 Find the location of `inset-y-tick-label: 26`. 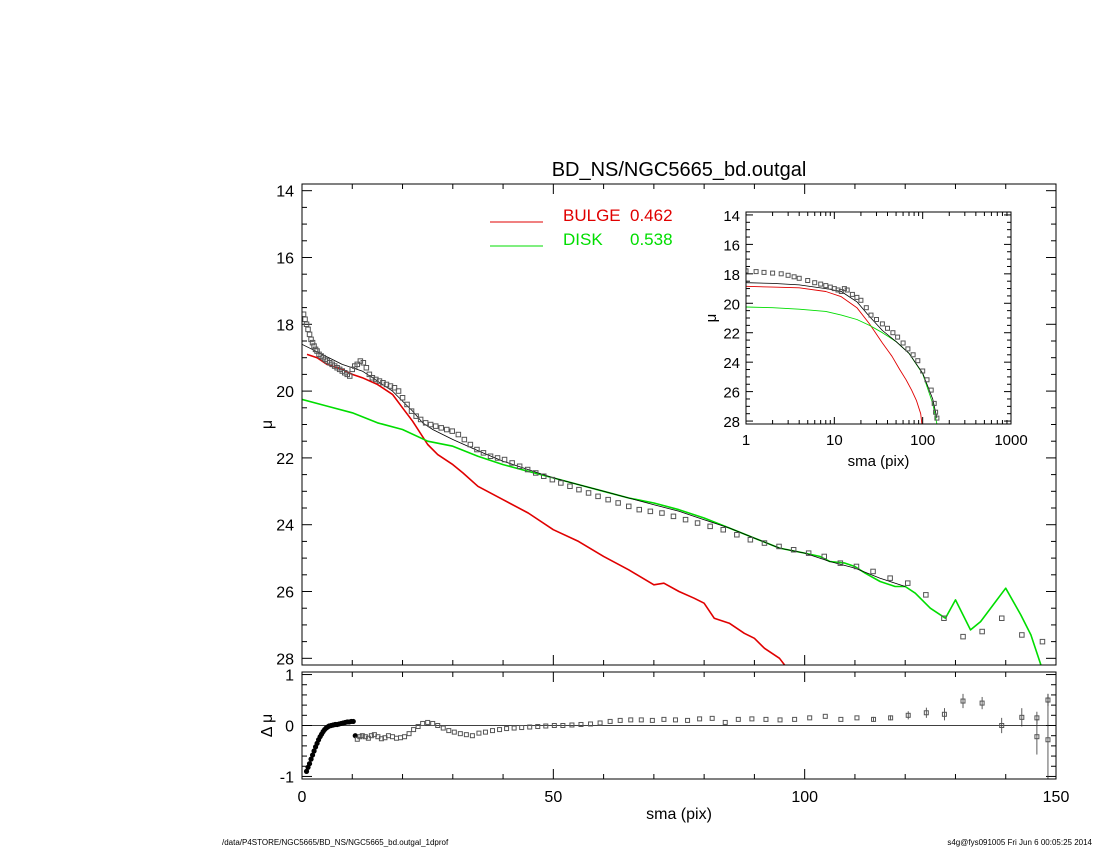

inset-y-tick-label: 26 is located at coordinates (731, 393).